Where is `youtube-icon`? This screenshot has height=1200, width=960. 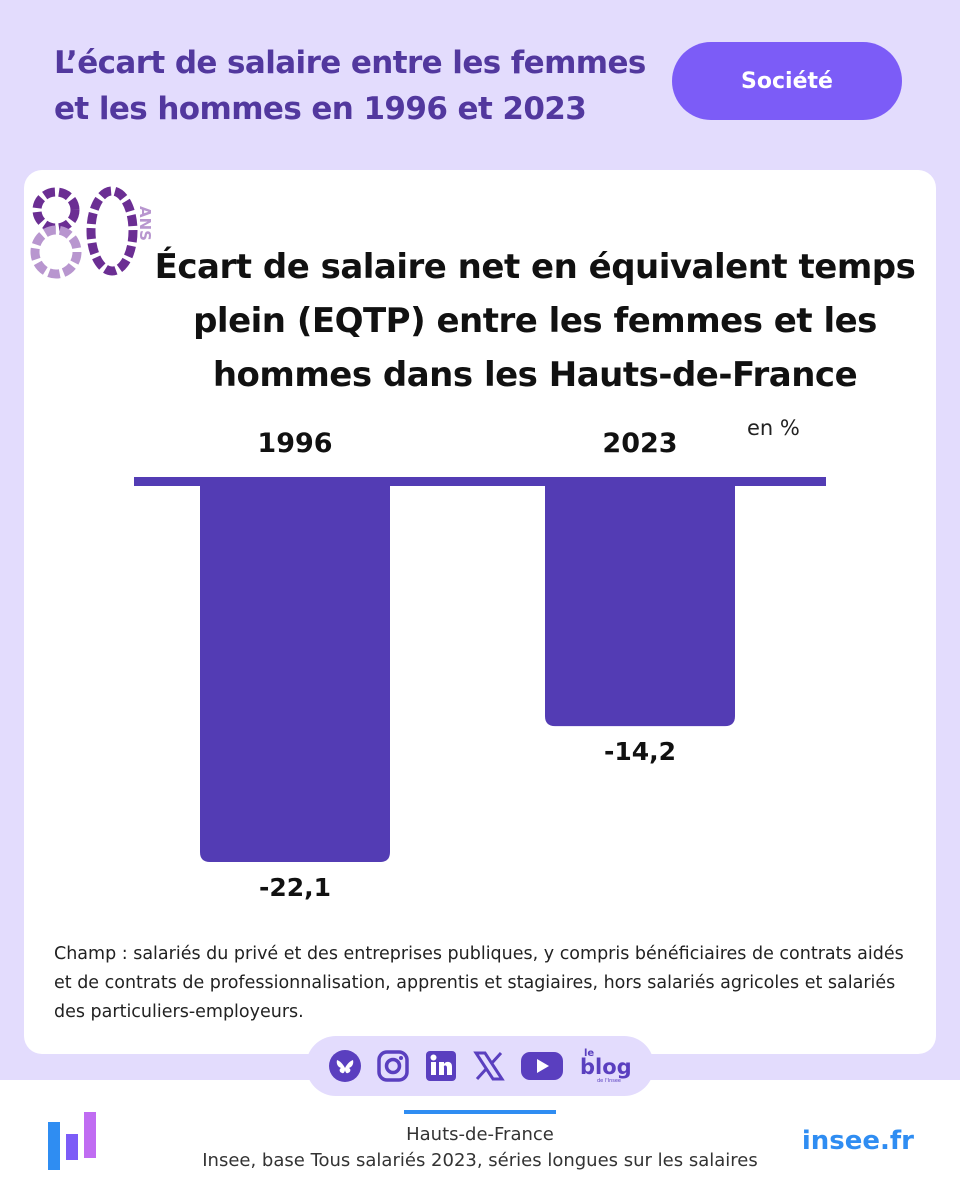 youtube-icon is located at coordinates (542, 1066).